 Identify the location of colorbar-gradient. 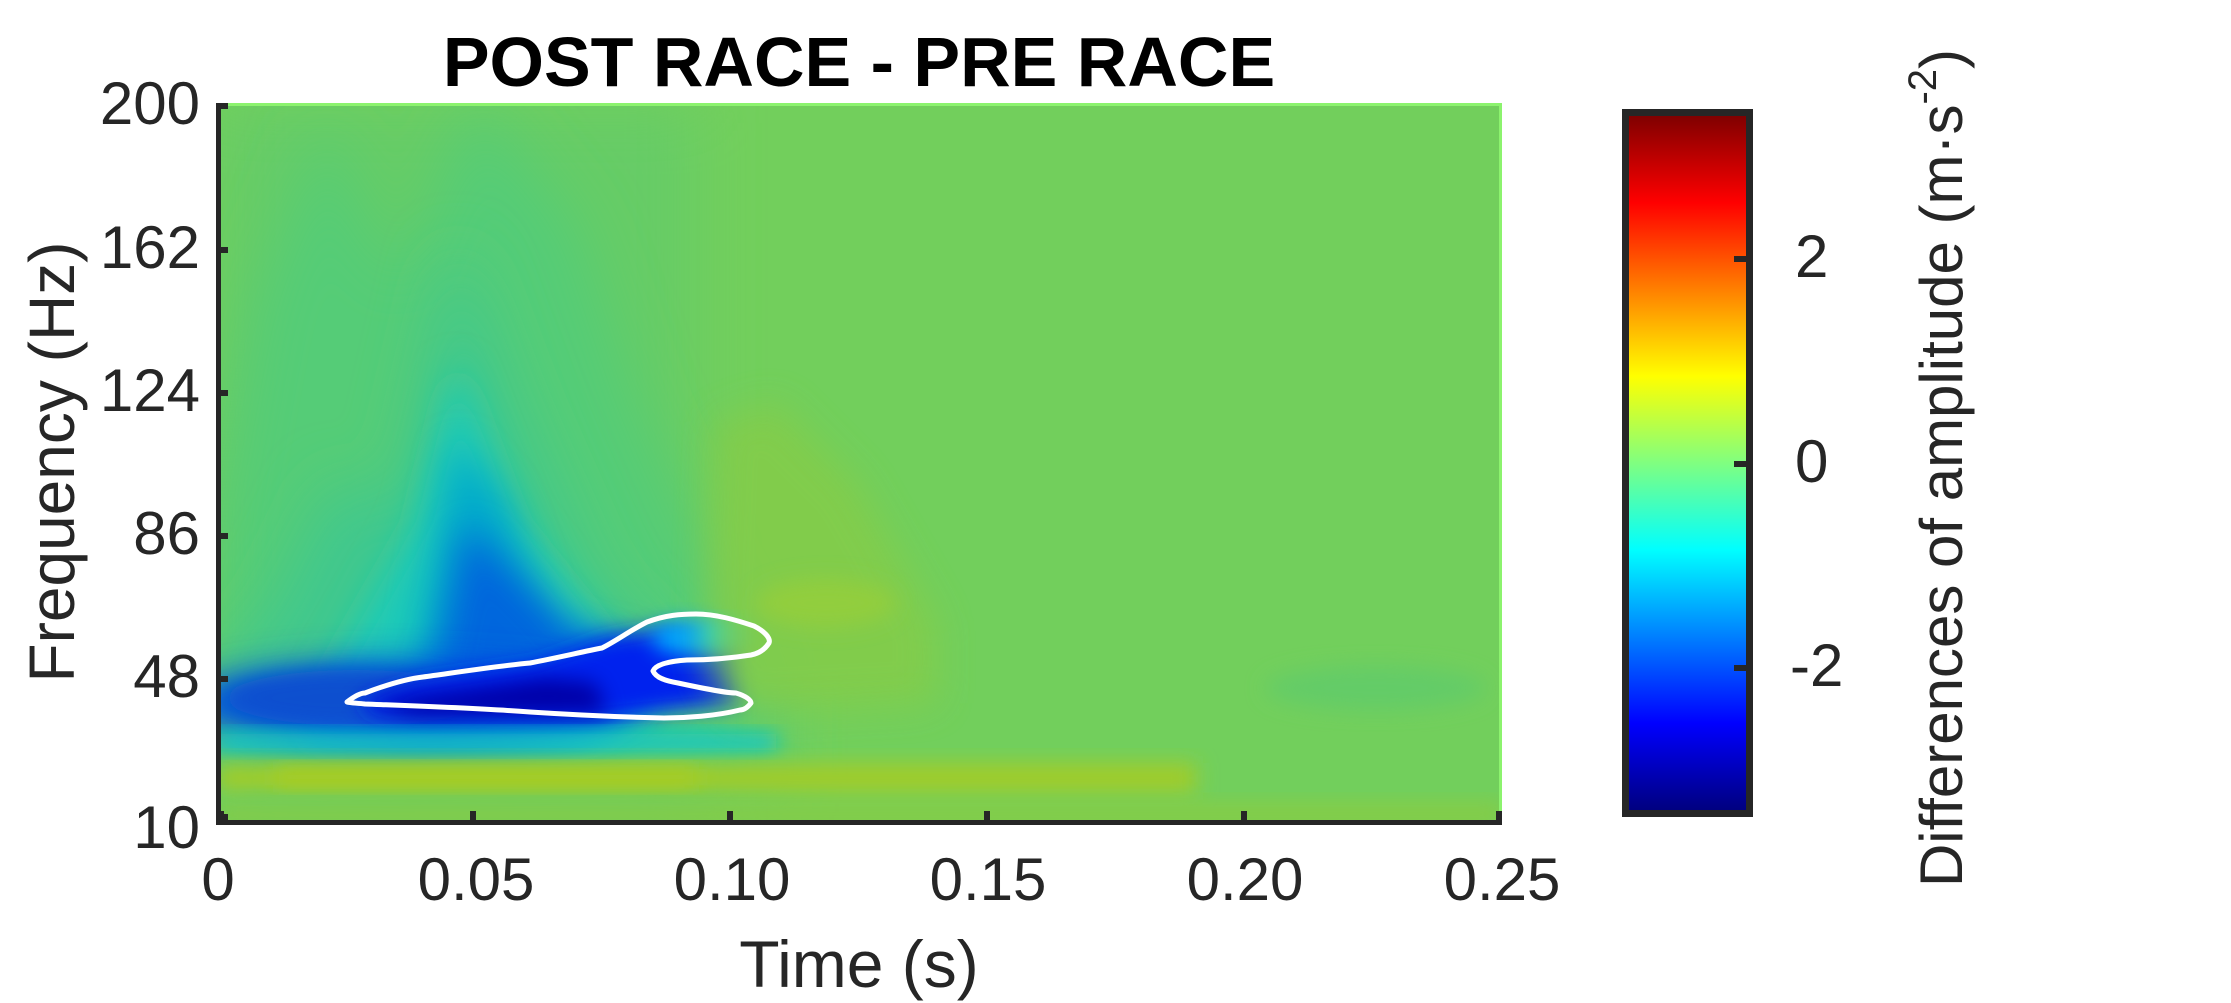
(1687, 463).